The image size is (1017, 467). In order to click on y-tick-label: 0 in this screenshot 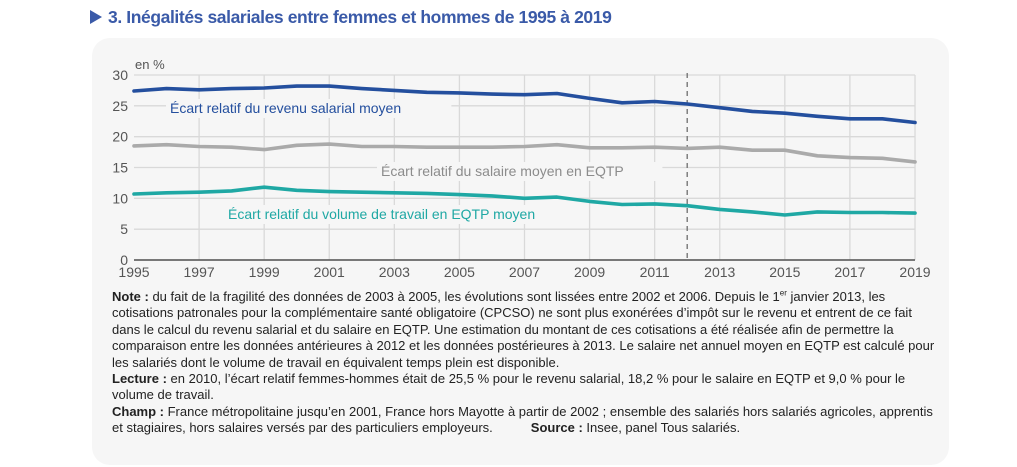, I will do `click(124, 260)`.